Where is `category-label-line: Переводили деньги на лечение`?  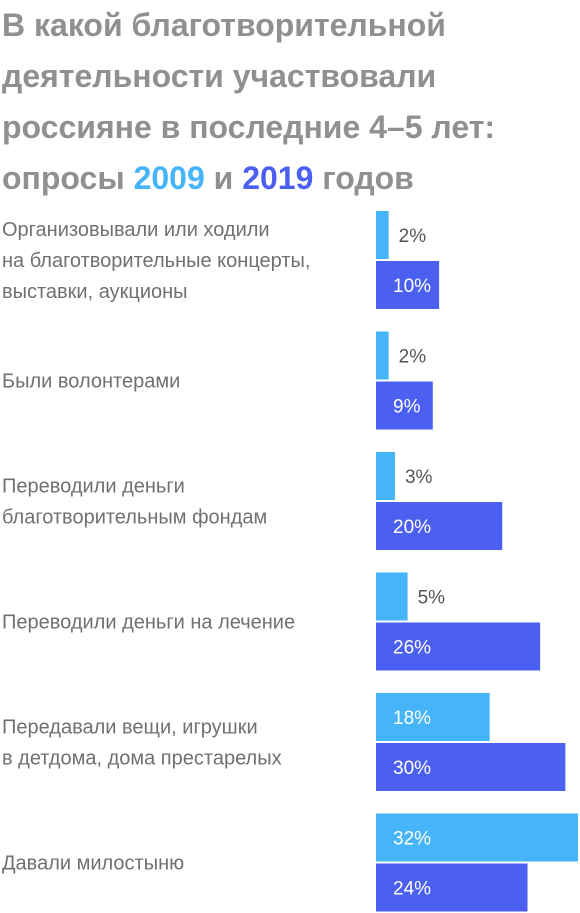
category-label-line: Переводили деньги на лечение is located at coordinates (148, 623).